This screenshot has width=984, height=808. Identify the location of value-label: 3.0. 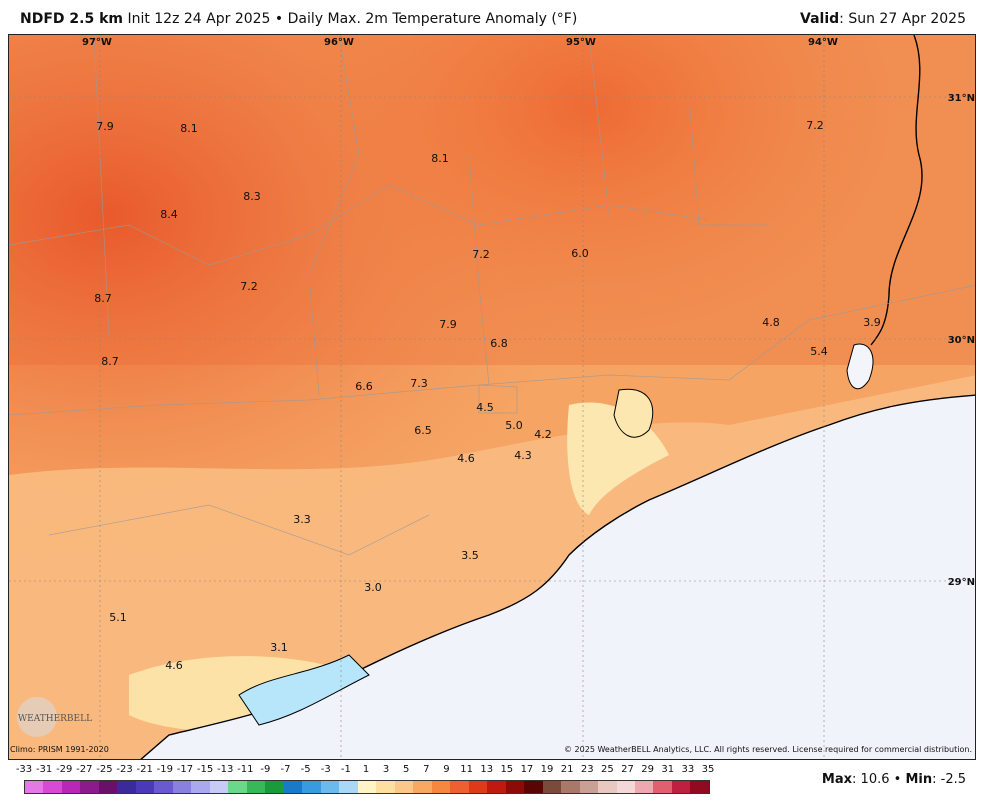
(373, 587).